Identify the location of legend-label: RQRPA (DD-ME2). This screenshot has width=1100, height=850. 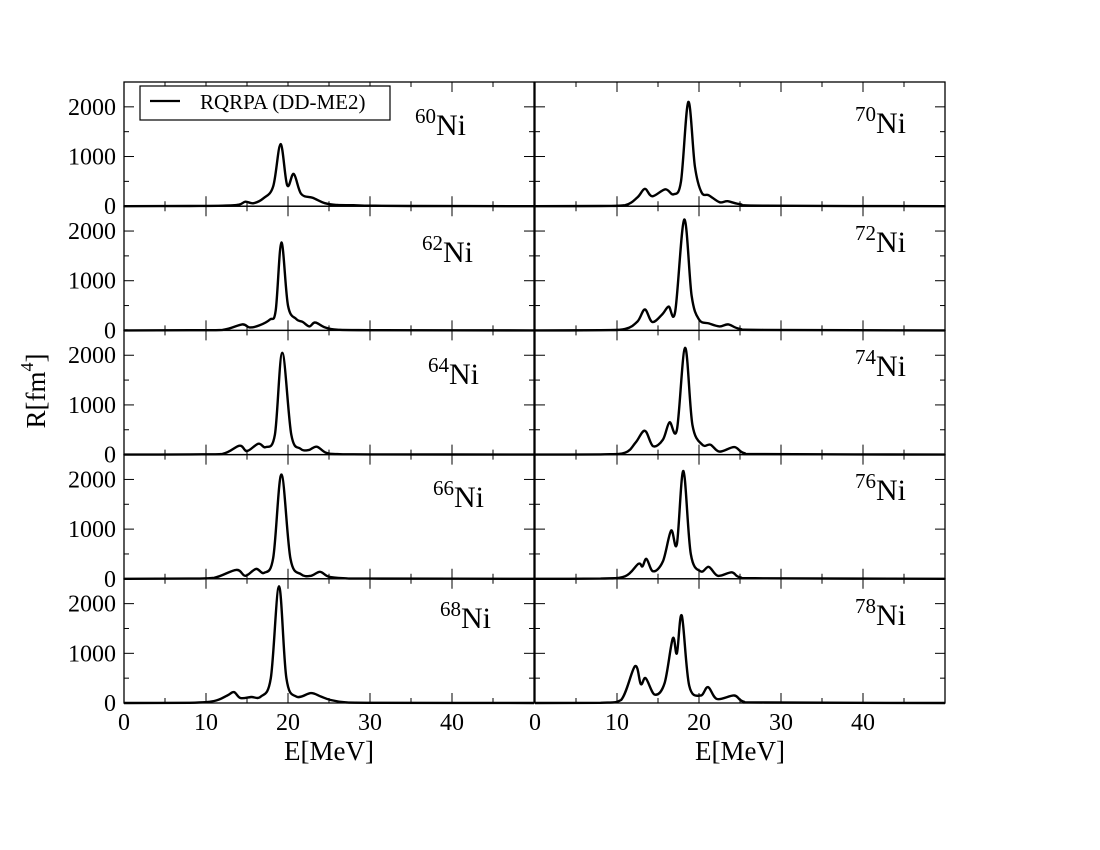
(283, 102).